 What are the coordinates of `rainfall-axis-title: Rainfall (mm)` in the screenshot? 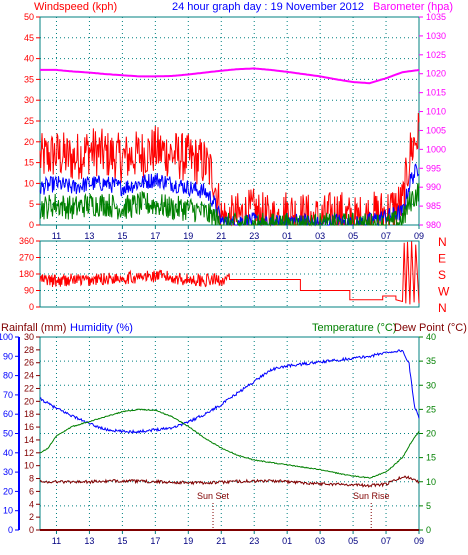 It's located at (33, 328).